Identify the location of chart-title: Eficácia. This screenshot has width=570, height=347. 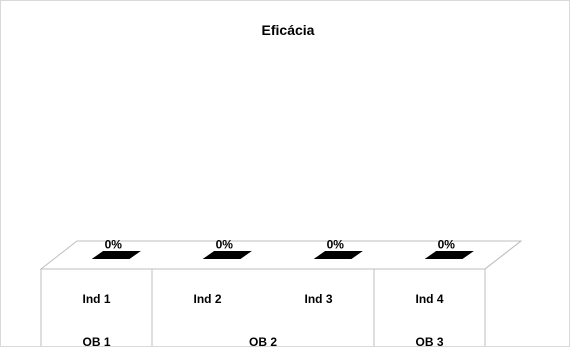
(288, 30).